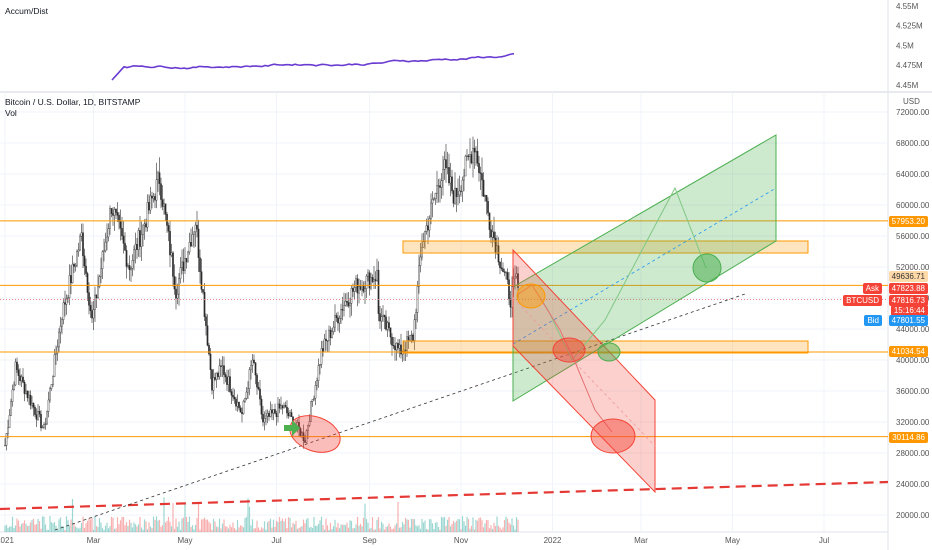 The image size is (932, 550). I want to click on indicator-tick-label: 4.55M, so click(907, 6).